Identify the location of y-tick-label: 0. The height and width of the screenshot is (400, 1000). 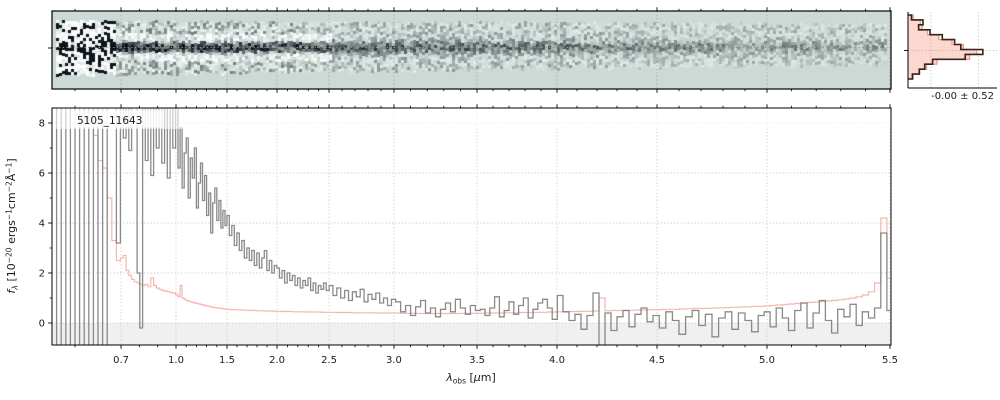
(42, 324).